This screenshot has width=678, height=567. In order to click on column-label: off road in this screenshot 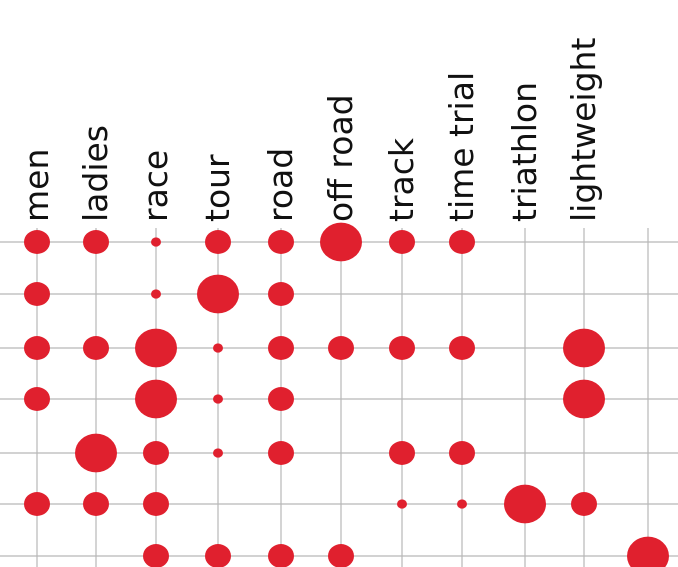, I will do `click(340, 158)`.